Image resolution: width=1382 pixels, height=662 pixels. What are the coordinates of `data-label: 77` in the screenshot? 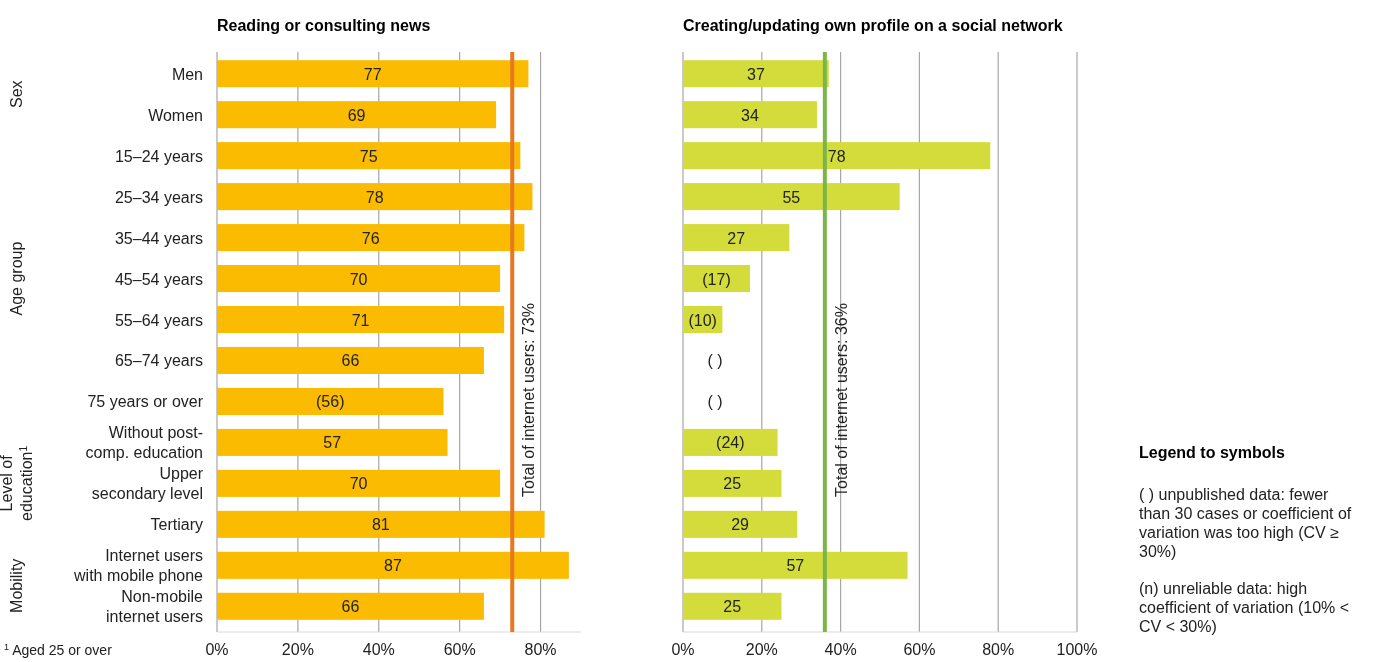 It's located at (372, 74).